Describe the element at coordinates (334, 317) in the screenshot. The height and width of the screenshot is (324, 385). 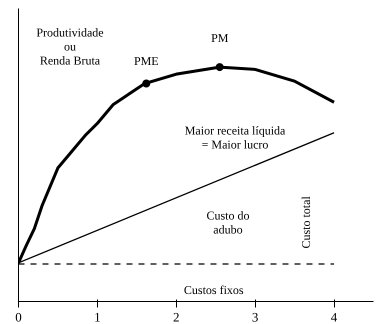
I see `x-tick-label: 4` at that location.